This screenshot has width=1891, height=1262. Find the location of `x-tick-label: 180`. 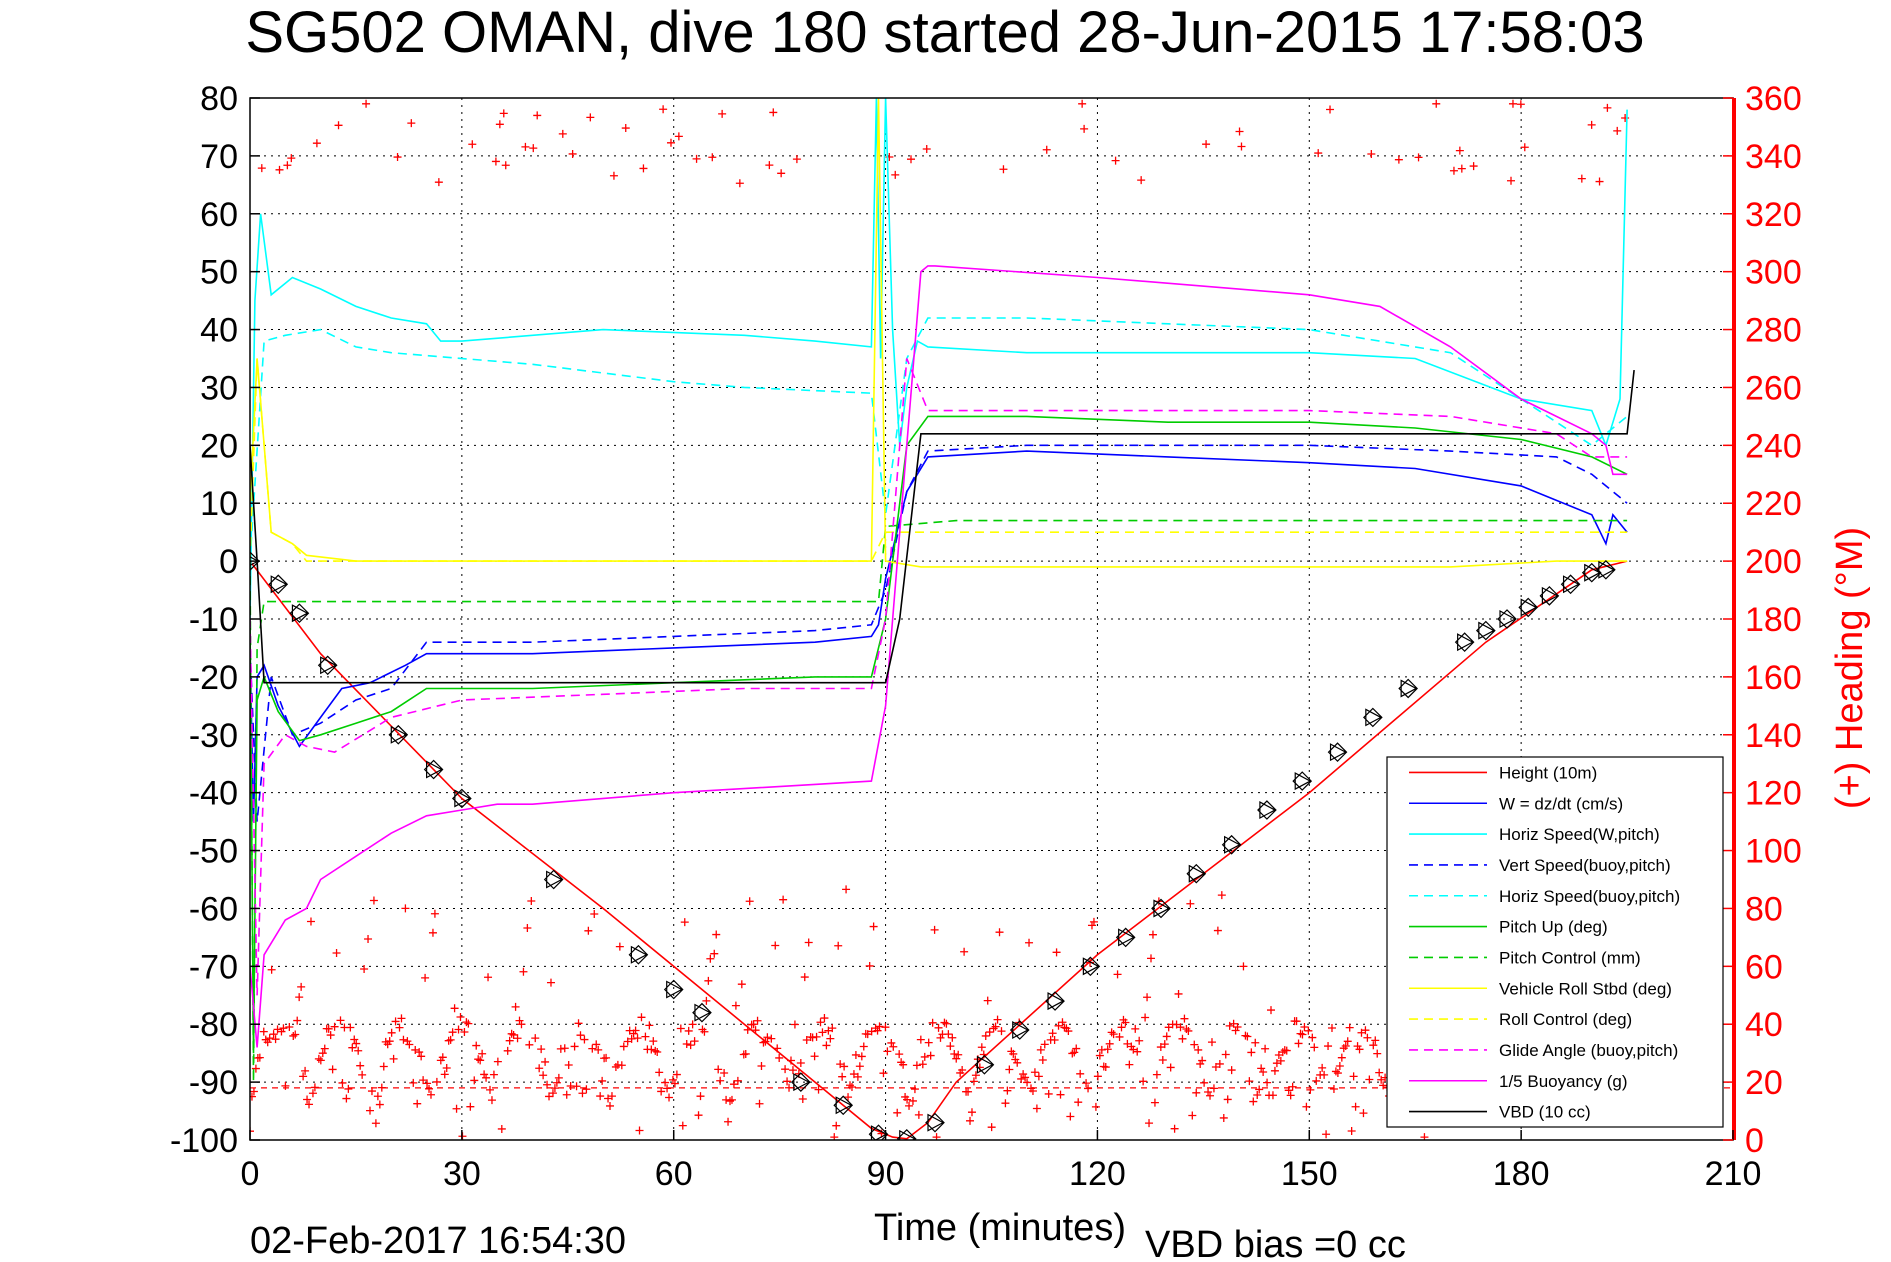

x-tick-label: 180 is located at coordinates (1521, 1174).